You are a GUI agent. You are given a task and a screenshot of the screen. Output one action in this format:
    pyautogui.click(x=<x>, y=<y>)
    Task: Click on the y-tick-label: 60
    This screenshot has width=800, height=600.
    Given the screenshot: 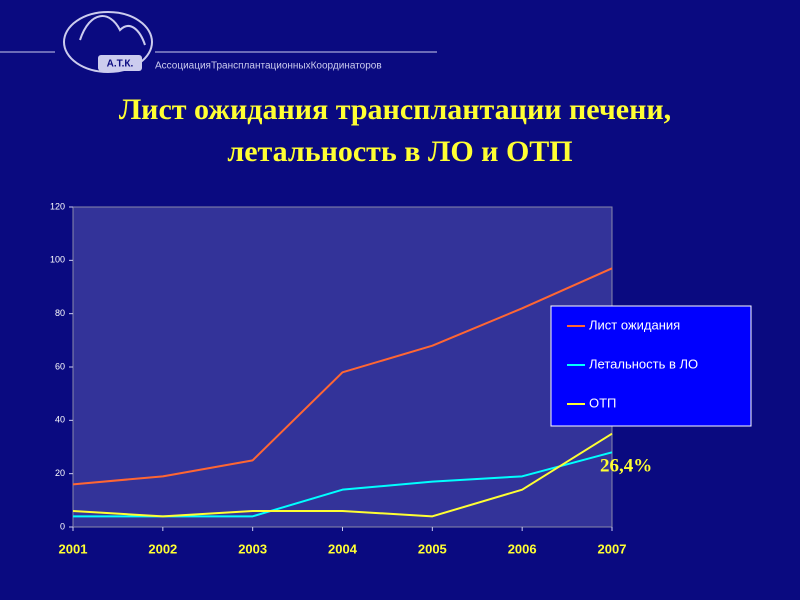 What is the action you would take?
    pyautogui.click(x=60, y=366)
    